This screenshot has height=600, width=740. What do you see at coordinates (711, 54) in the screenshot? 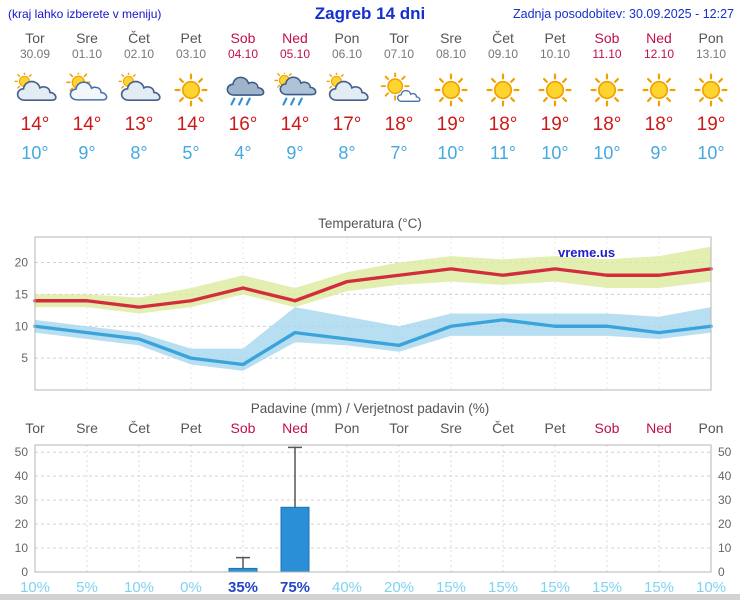
I see `day-date: 13.10` at bounding box center [711, 54].